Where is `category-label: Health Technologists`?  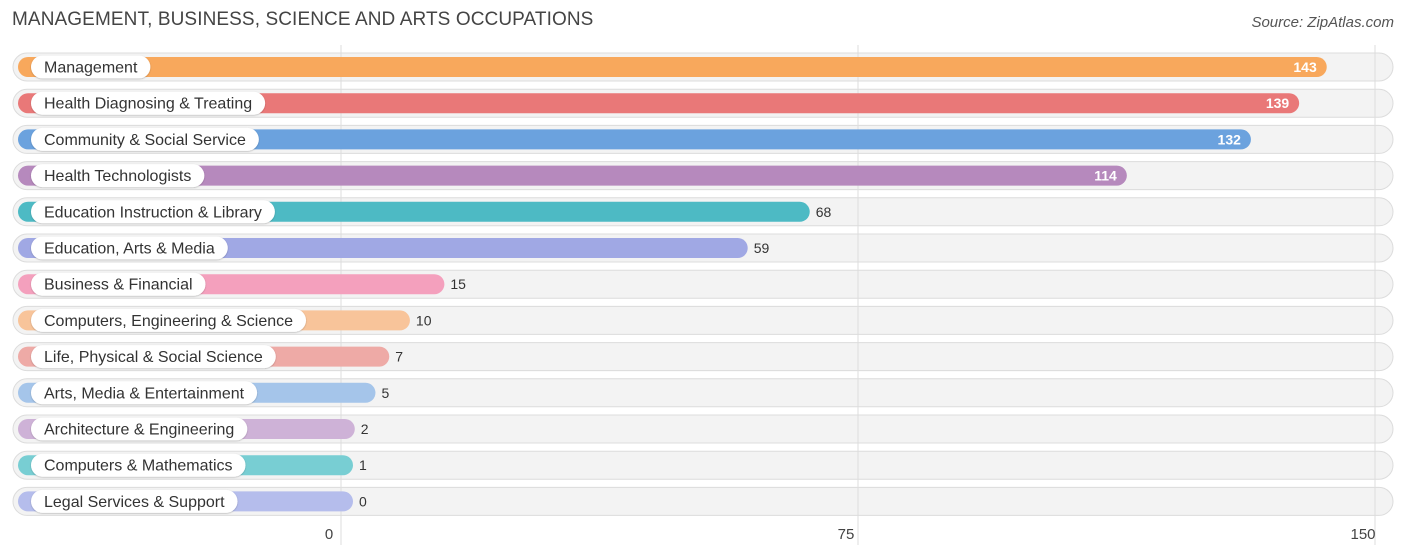 category-label: Health Technologists is located at coordinates (117, 176).